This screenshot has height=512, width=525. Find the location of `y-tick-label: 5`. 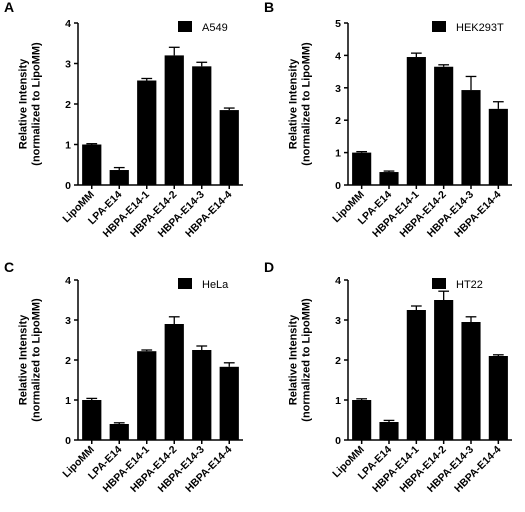

y-tick-label: 5 is located at coordinates (338, 24).